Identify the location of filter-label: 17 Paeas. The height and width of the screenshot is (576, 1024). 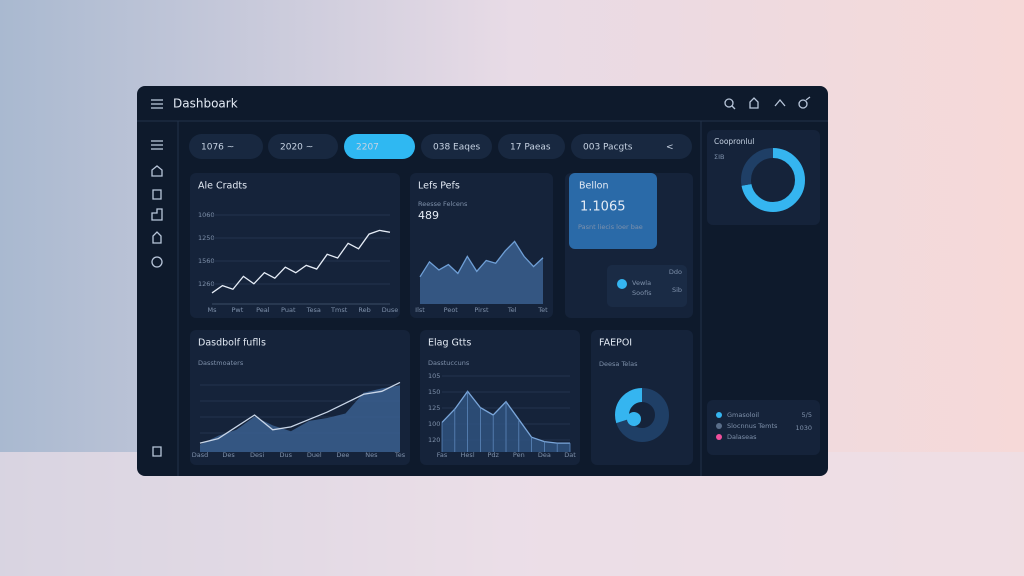
(530, 148).